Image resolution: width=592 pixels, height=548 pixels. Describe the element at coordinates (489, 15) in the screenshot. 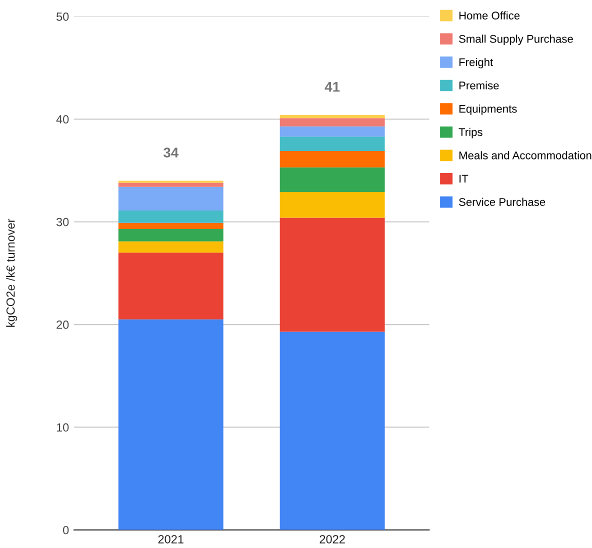

I see `legend-label: Home Office` at that location.